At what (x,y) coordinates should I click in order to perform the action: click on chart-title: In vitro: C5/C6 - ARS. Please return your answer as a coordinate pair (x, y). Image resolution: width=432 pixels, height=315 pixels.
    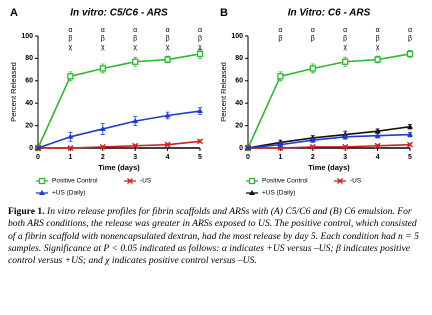
    Looking at the image, I should click on (119, 13).